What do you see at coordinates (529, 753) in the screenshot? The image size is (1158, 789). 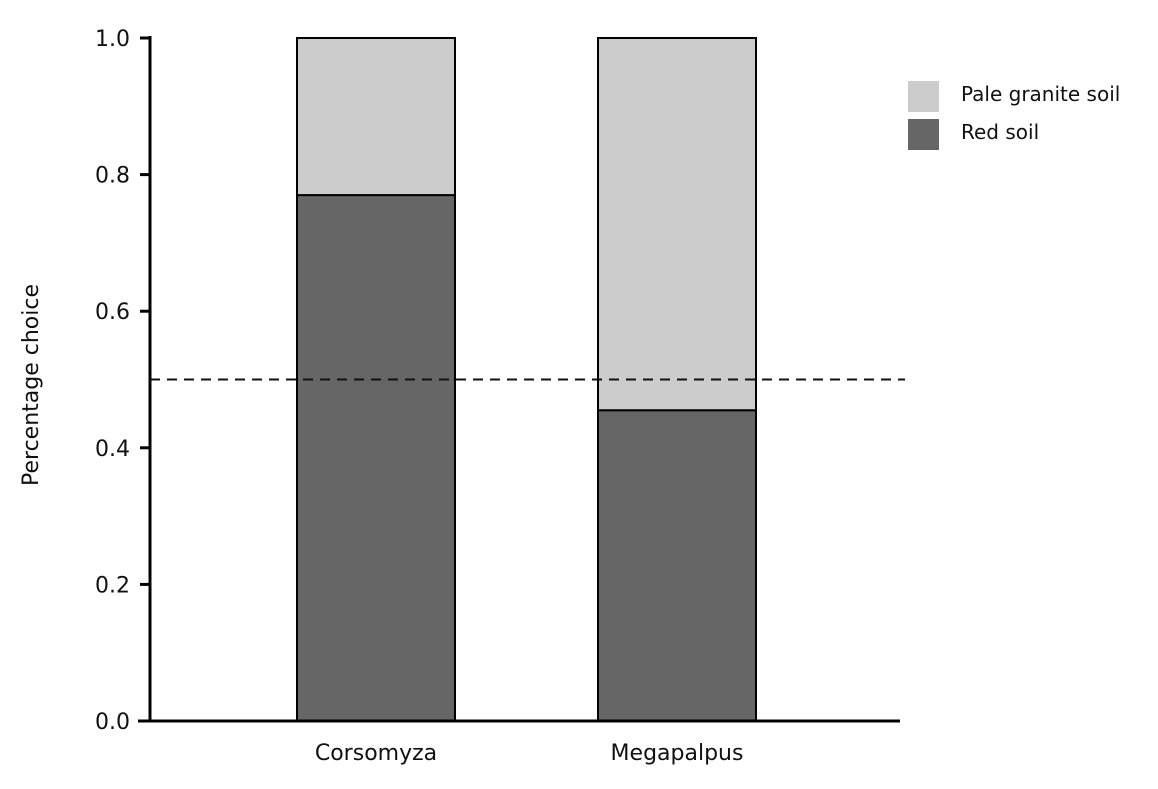 I see `x-labels-group: Corsomyza Megapalpus` at bounding box center [529, 753].